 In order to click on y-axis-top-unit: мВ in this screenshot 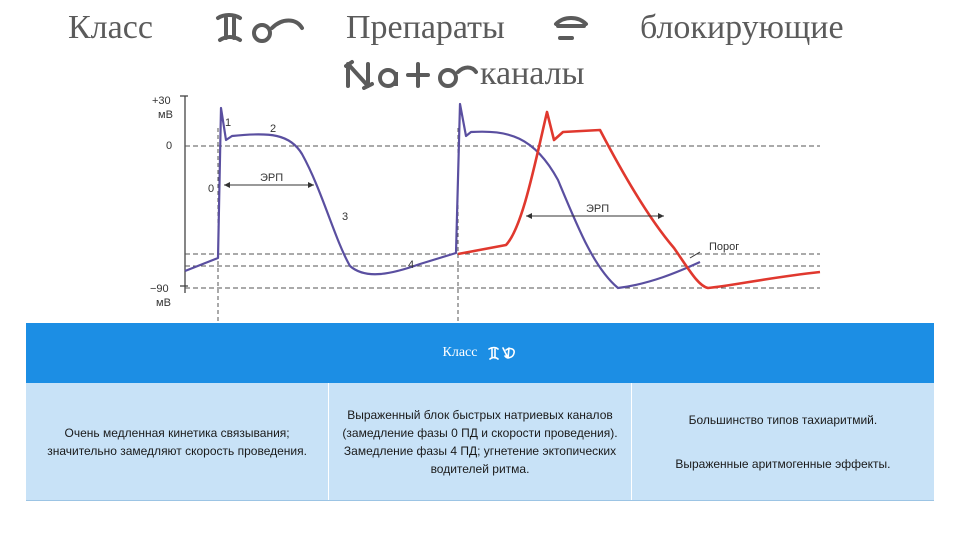, I will do `click(165, 115)`.